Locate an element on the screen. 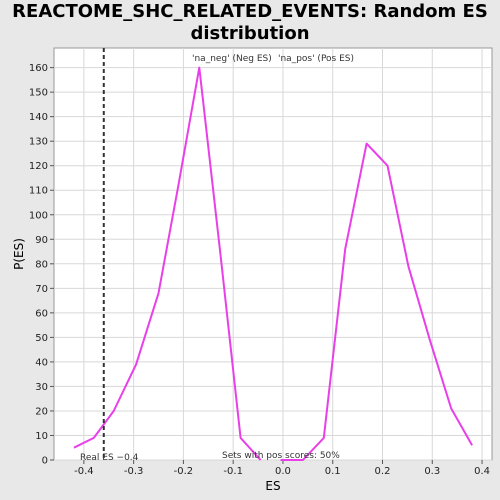  y-tick-label: 160 is located at coordinates (38, 68).